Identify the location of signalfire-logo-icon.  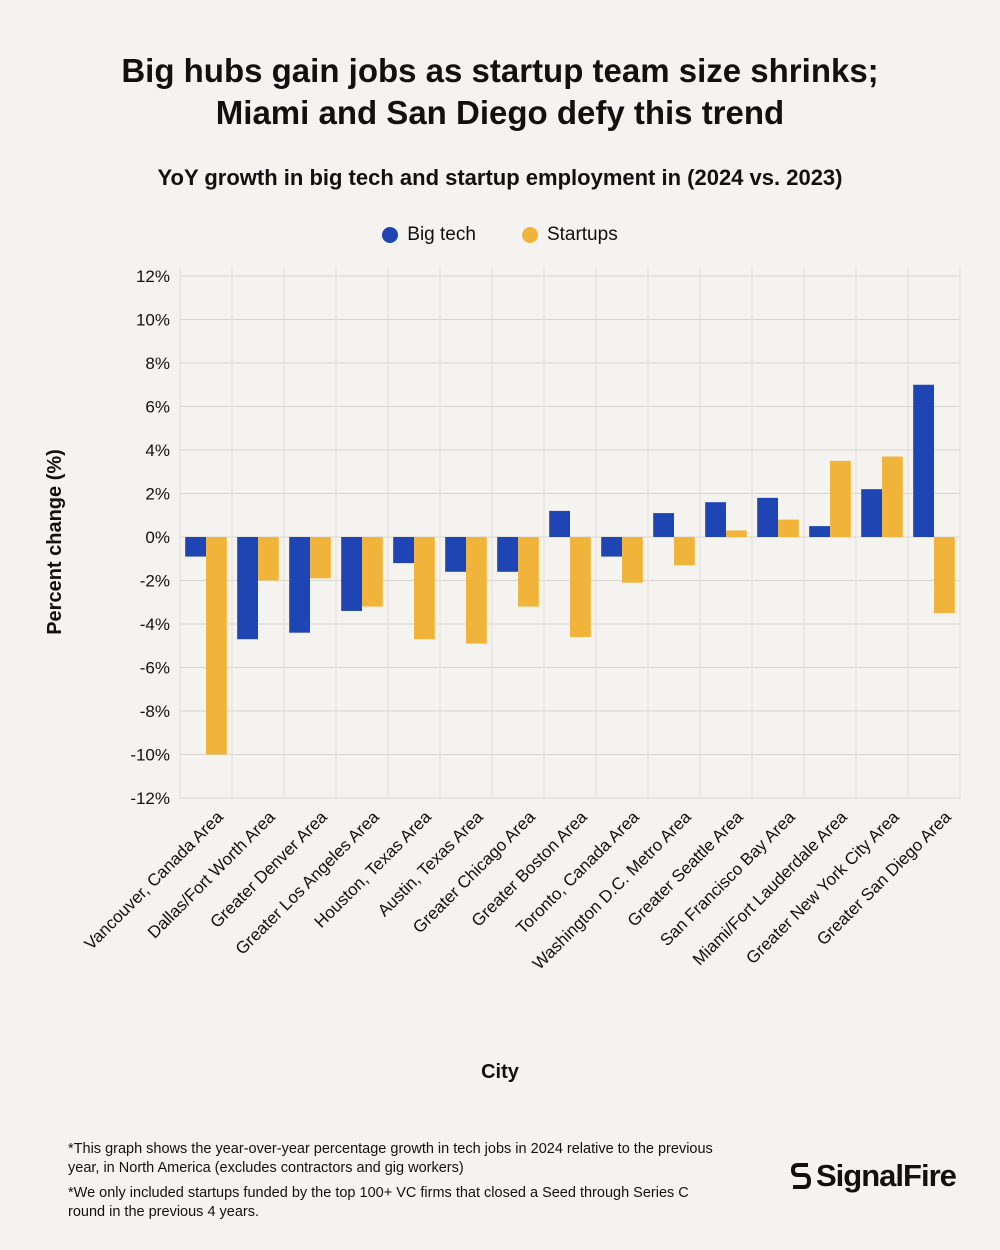
(801, 1176).